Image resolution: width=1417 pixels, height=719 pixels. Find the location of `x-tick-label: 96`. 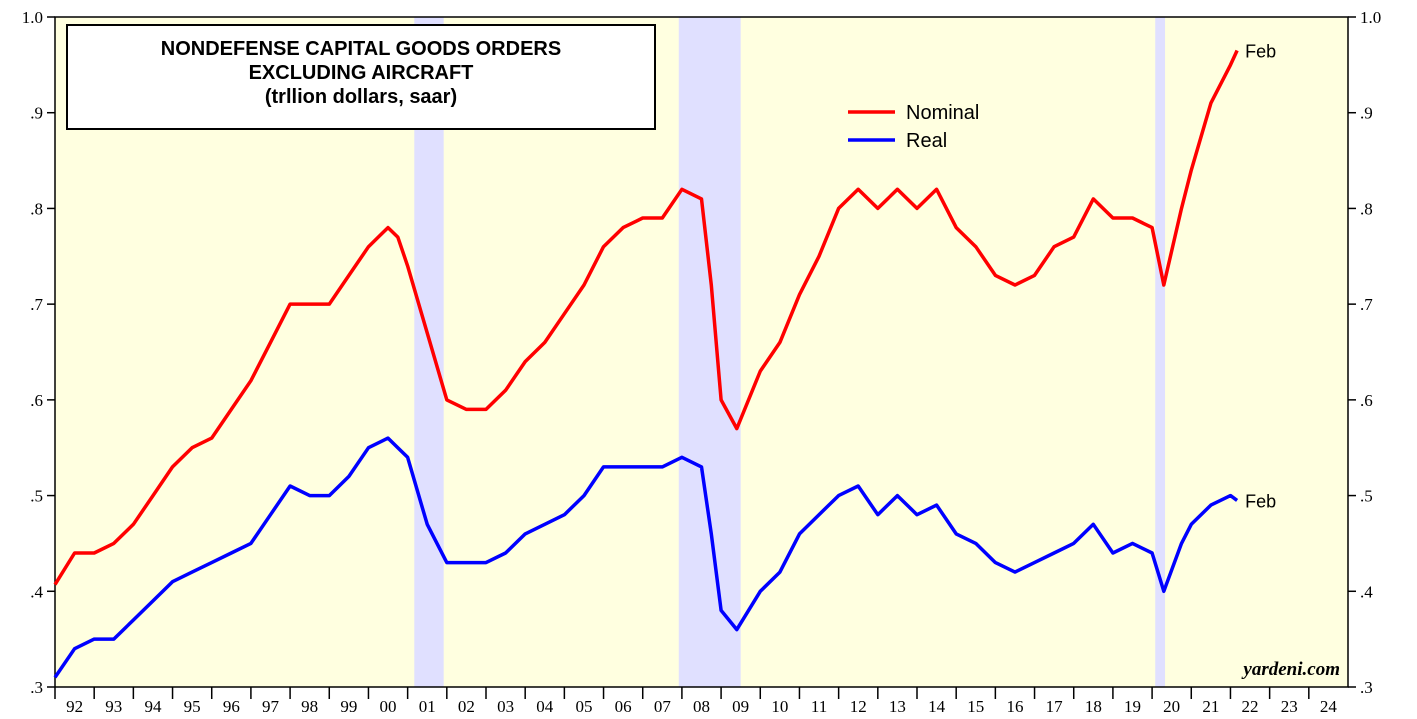

x-tick-label: 96 is located at coordinates (231, 706).